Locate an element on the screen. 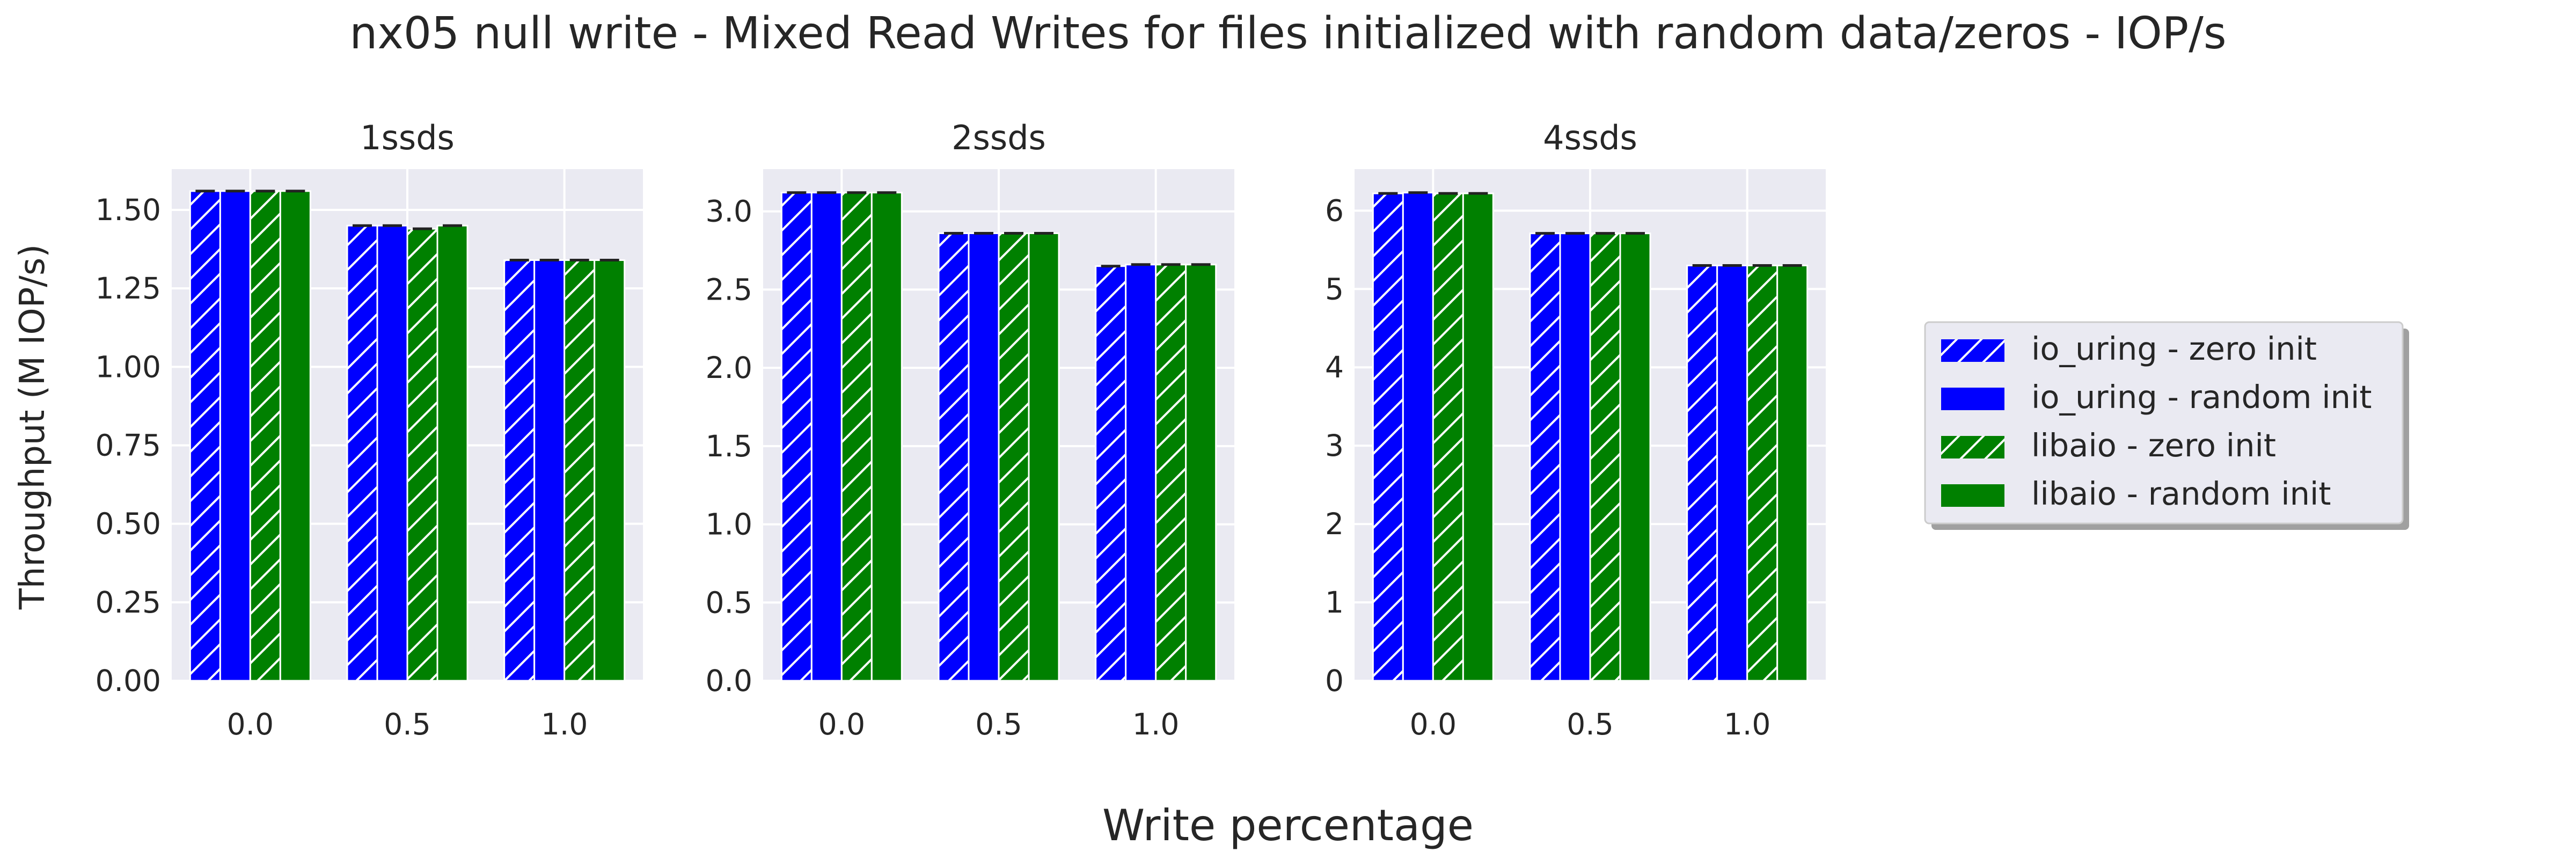  y-tick-label: 0.5 is located at coordinates (729, 602).